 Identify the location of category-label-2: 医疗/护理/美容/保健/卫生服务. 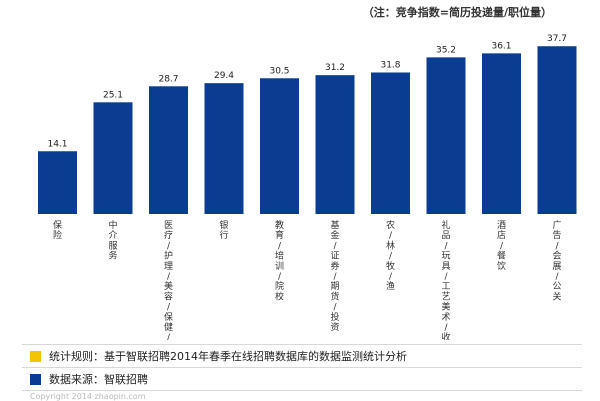
(168, 280).